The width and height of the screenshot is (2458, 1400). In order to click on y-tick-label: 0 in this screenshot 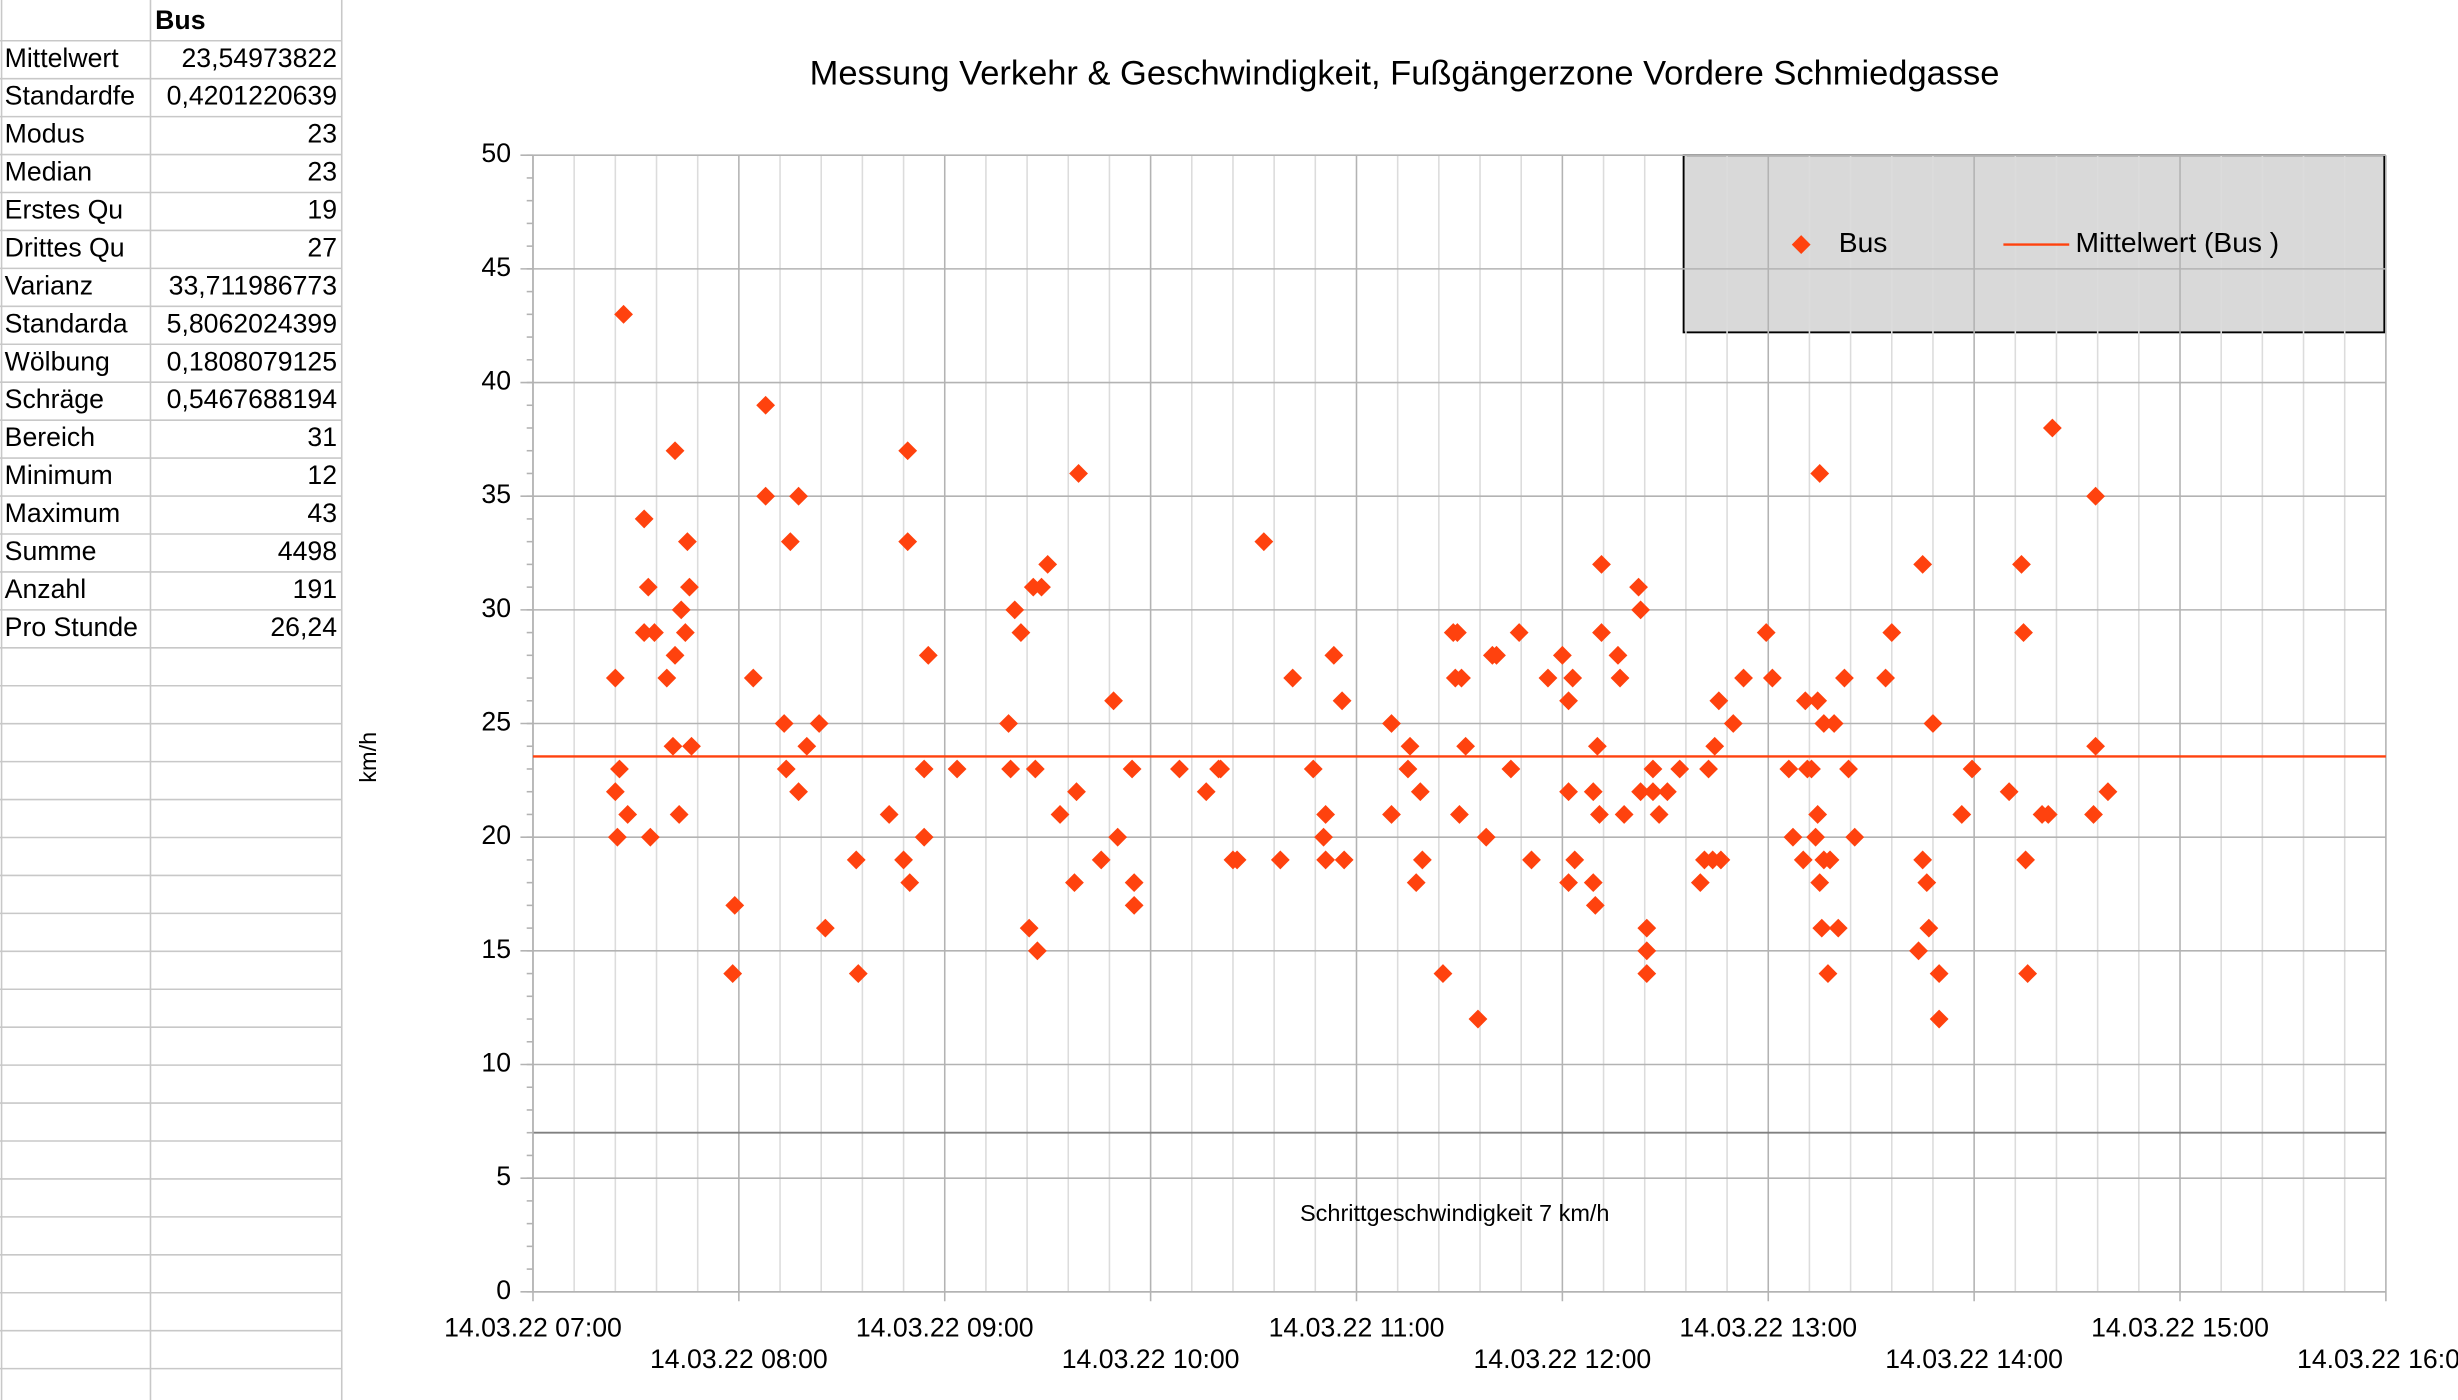, I will do `click(503, 1290)`.